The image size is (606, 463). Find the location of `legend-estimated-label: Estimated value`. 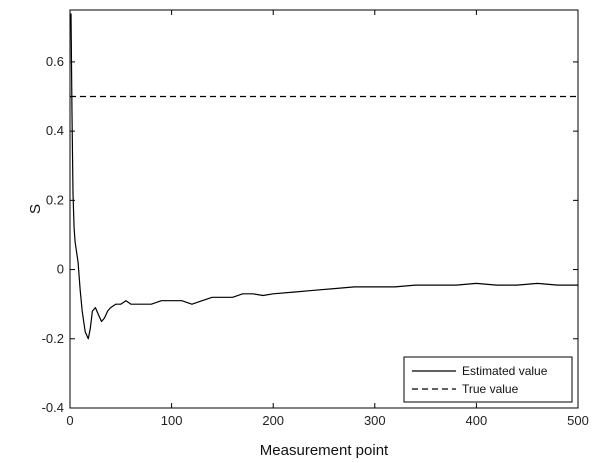

legend-estimated-label: Estimated value is located at coordinates (505, 371).